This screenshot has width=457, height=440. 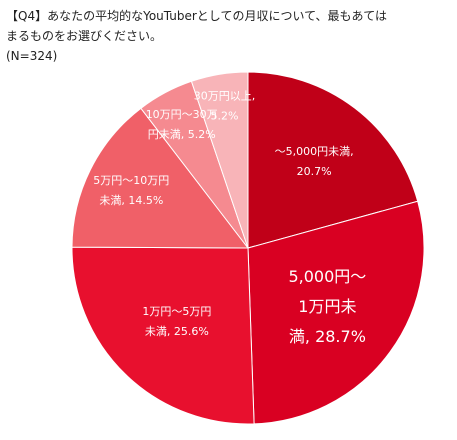 I want to click on slice-label-1: ～5,000円未満, 20.7%, so click(x=314, y=161).